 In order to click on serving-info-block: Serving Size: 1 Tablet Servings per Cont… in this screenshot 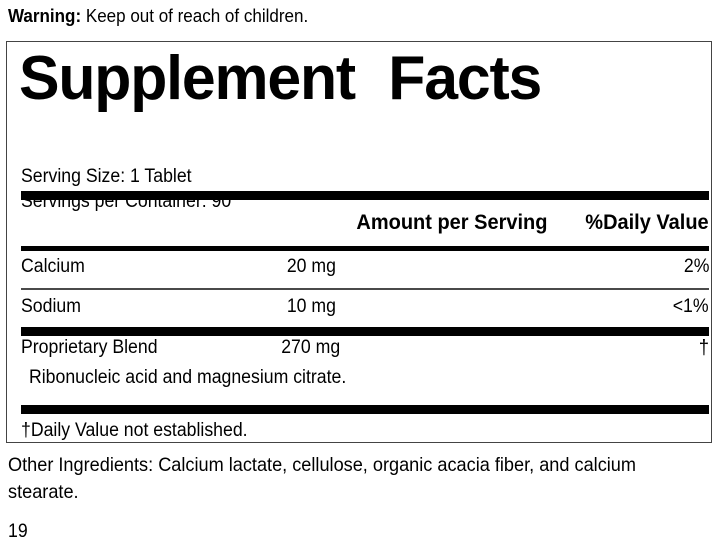, I will do `click(271, 189)`.